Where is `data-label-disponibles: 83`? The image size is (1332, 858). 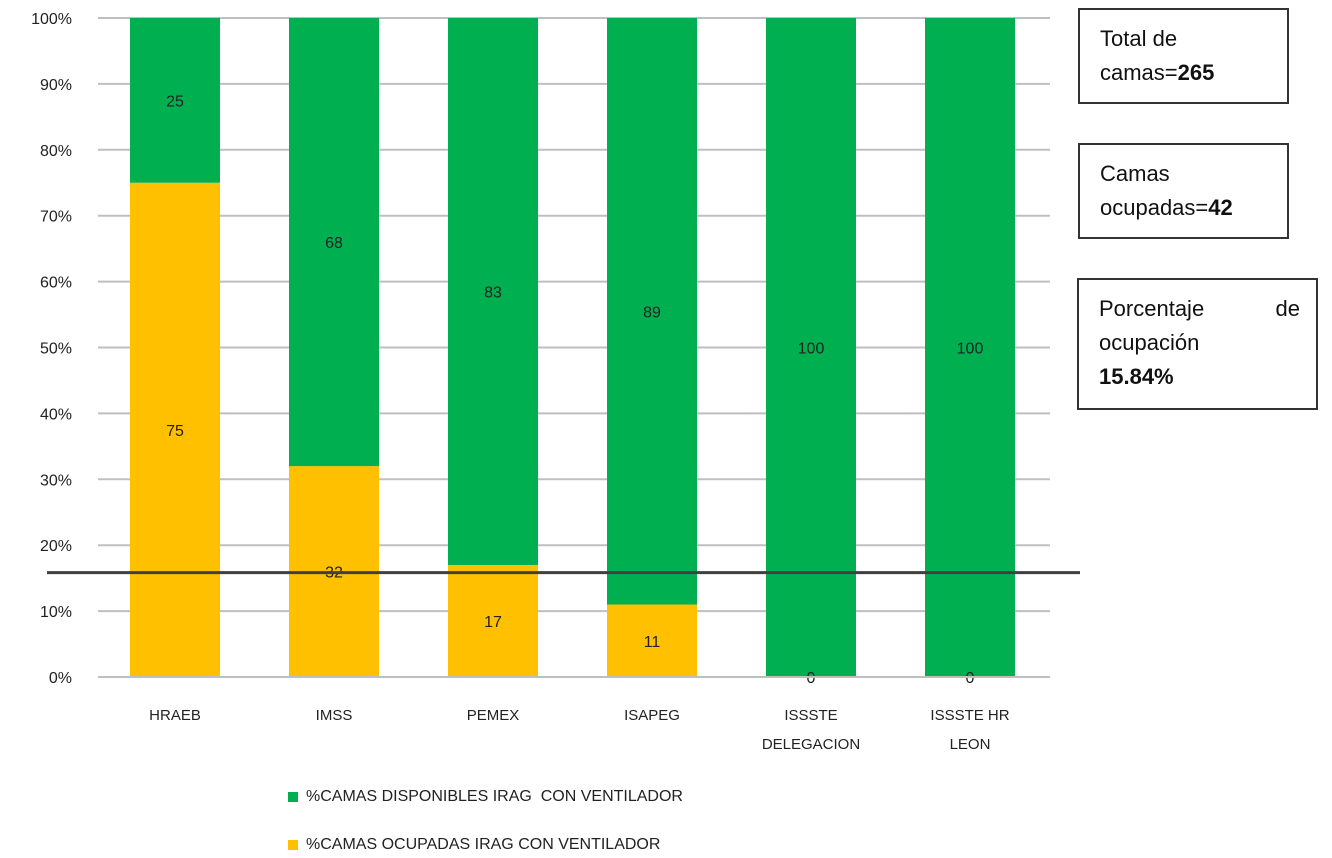 data-label-disponibles: 83 is located at coordinates (493, 292).